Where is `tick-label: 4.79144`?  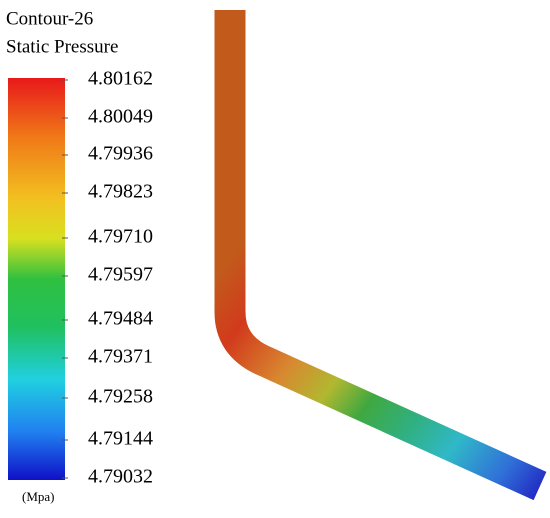 tick-label: 4.79144 is located at coordinates (120, 439).